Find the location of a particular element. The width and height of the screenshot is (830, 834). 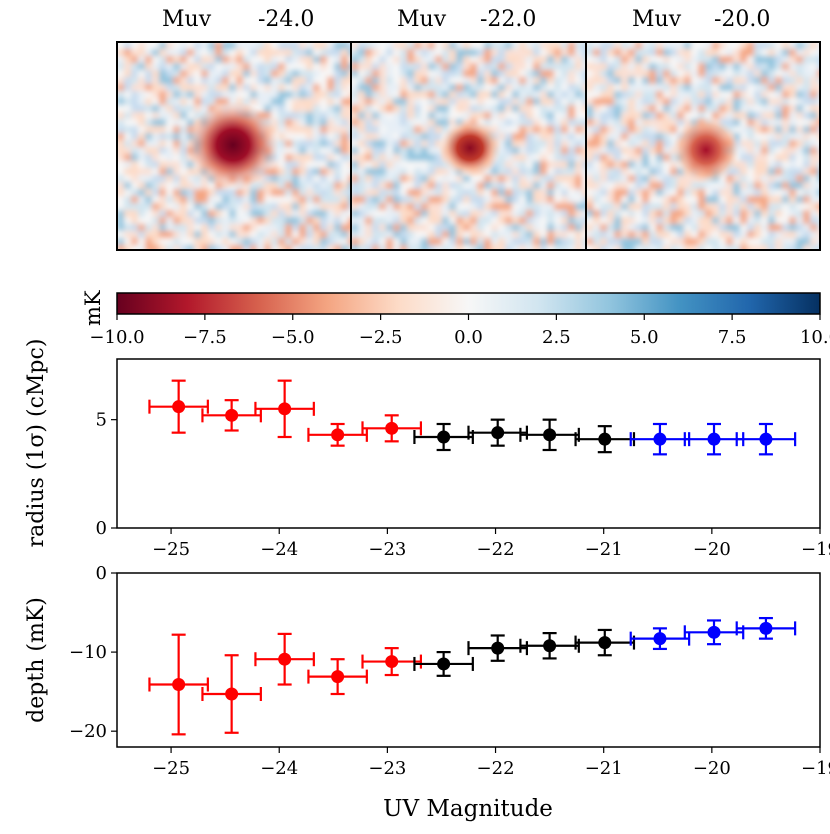

y-tick-label: −10 is located at coordinates (88, 652).